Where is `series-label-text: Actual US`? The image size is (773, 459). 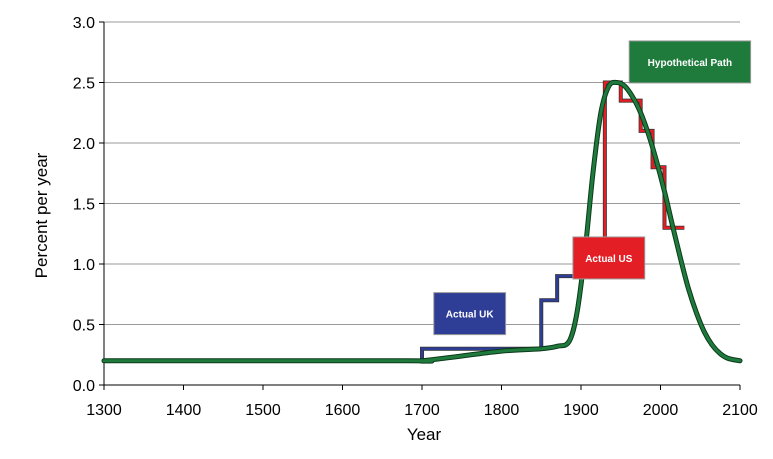 series-label-text: Actual US is located at coordinates (609, 259).